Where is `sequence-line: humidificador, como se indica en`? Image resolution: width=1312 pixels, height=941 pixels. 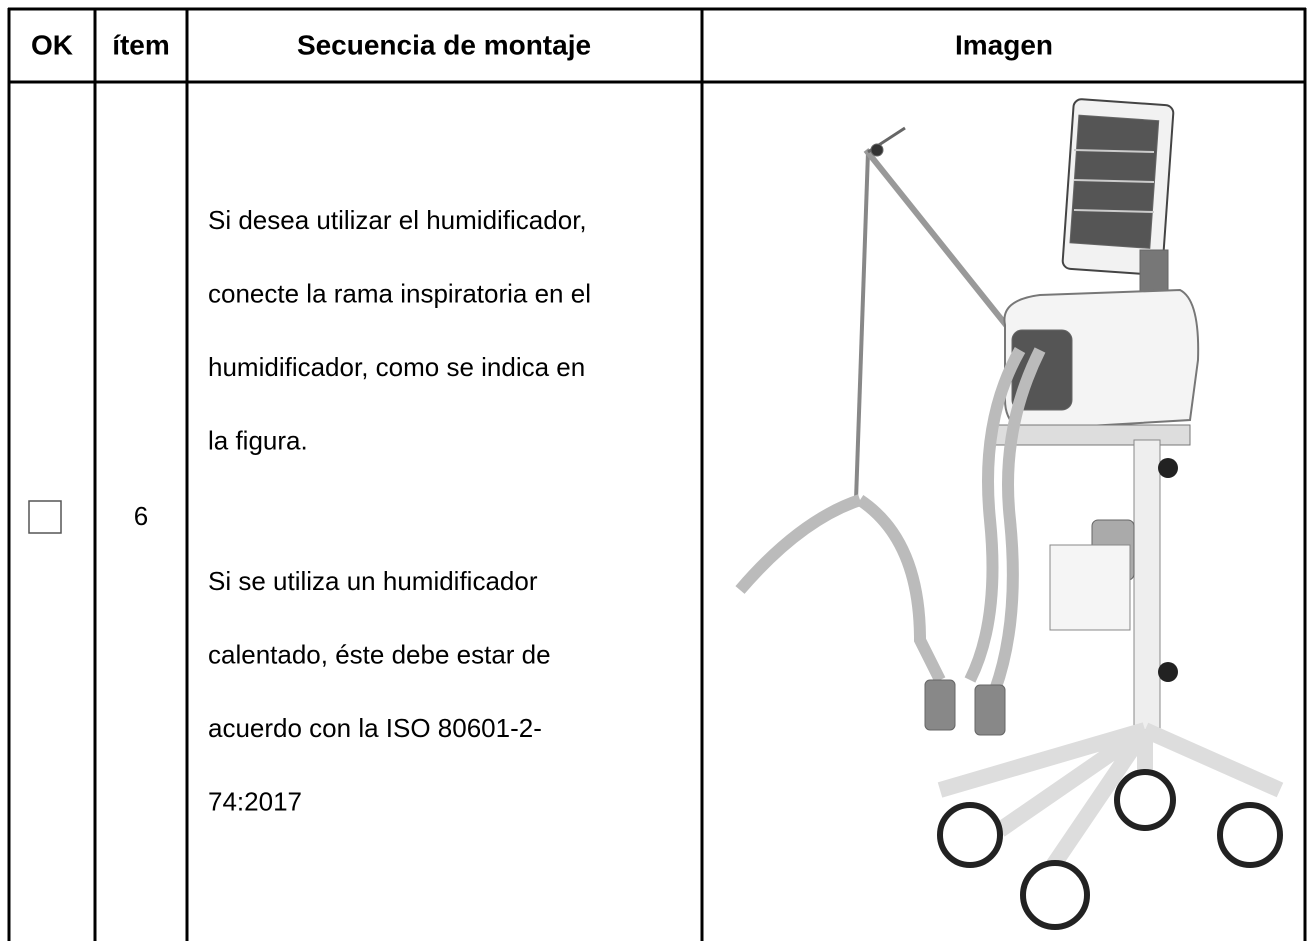 sequence-line: humidificador, como se indica en is located at coordinates (396, 367).